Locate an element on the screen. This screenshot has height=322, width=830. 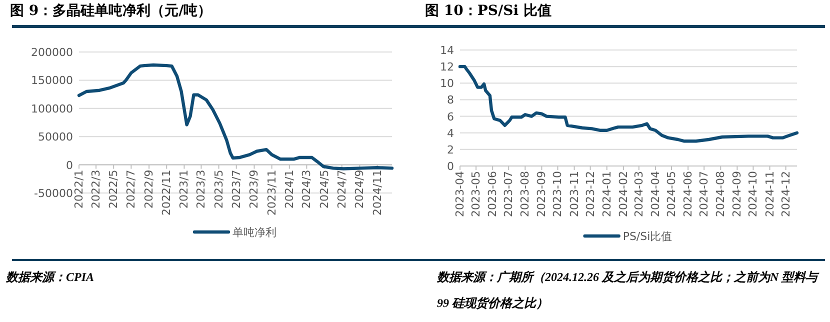
x-tick-label: 2023-10 is located at coordinates (557, 194).